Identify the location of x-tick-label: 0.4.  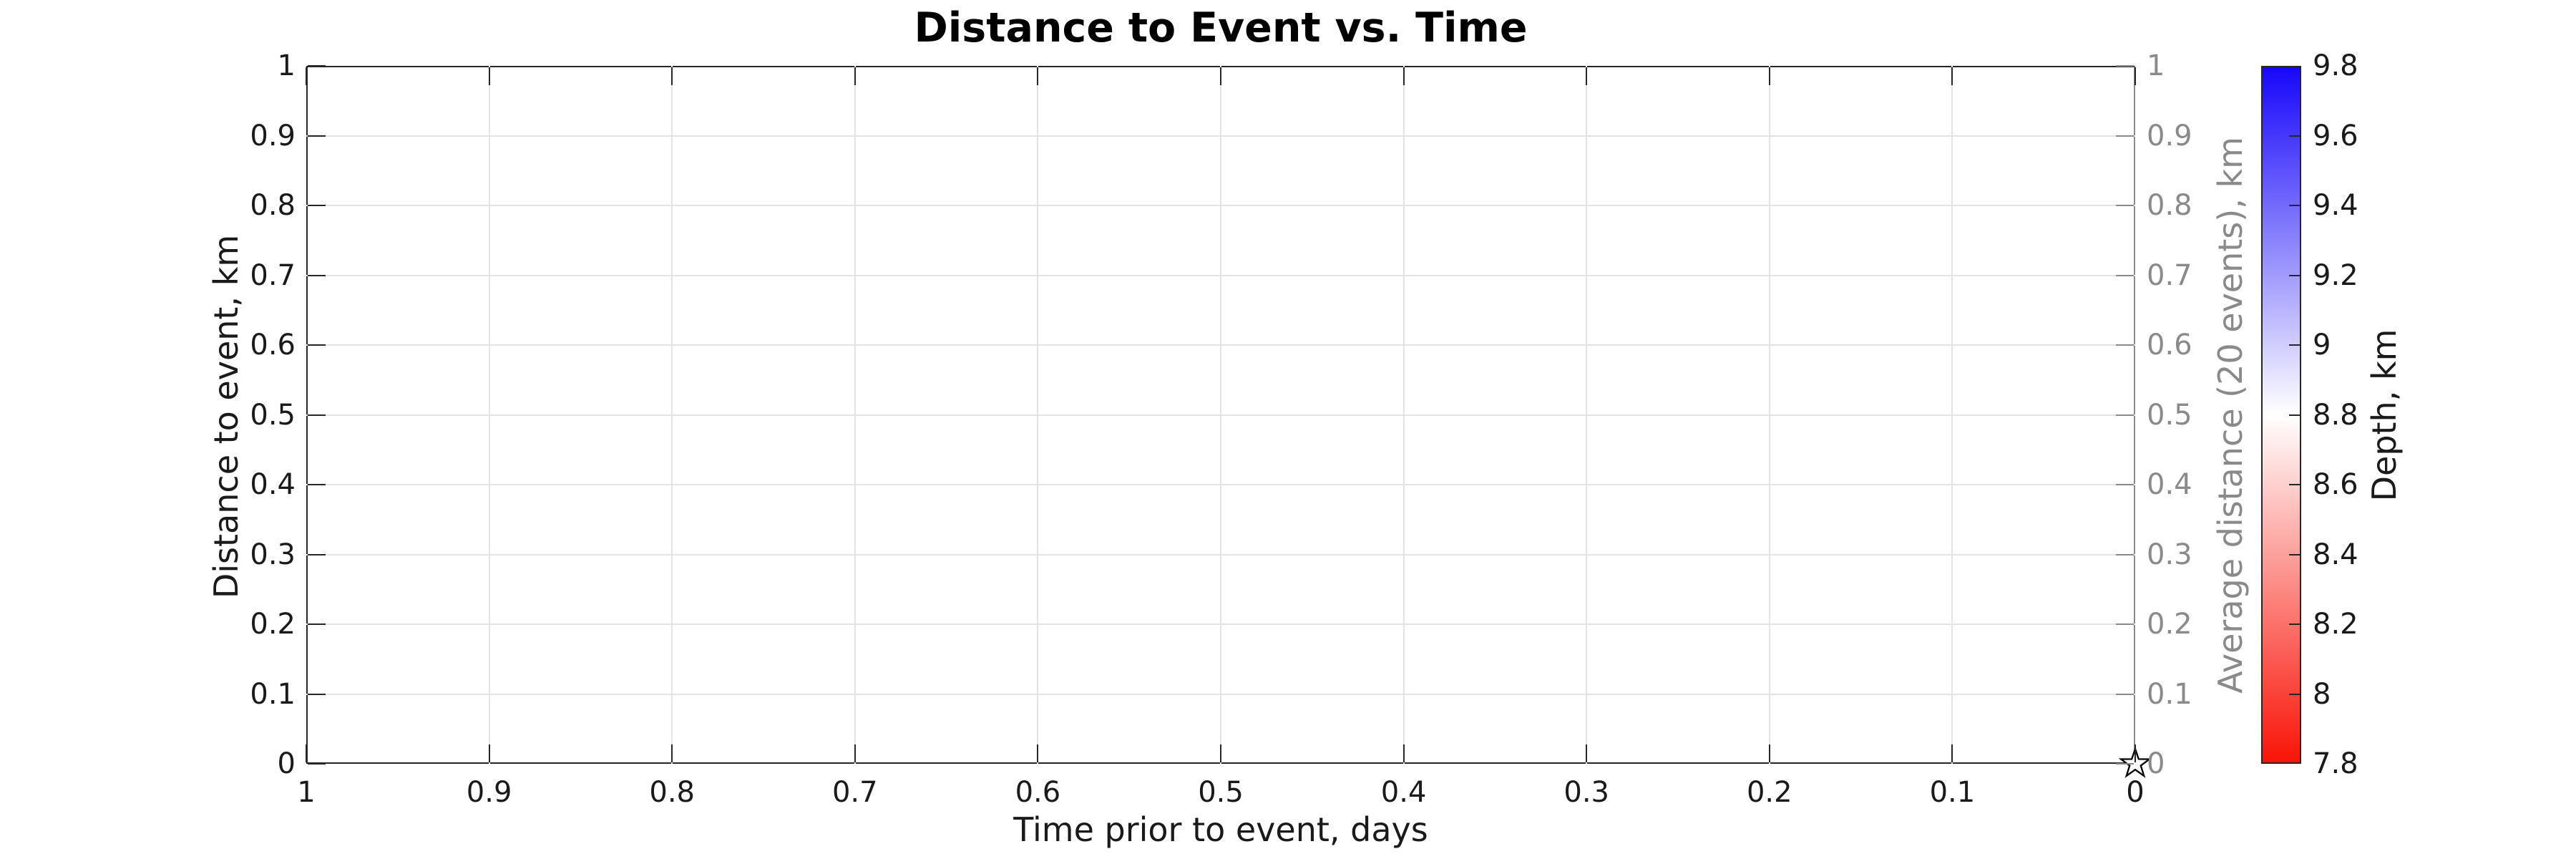
(1403, 792).